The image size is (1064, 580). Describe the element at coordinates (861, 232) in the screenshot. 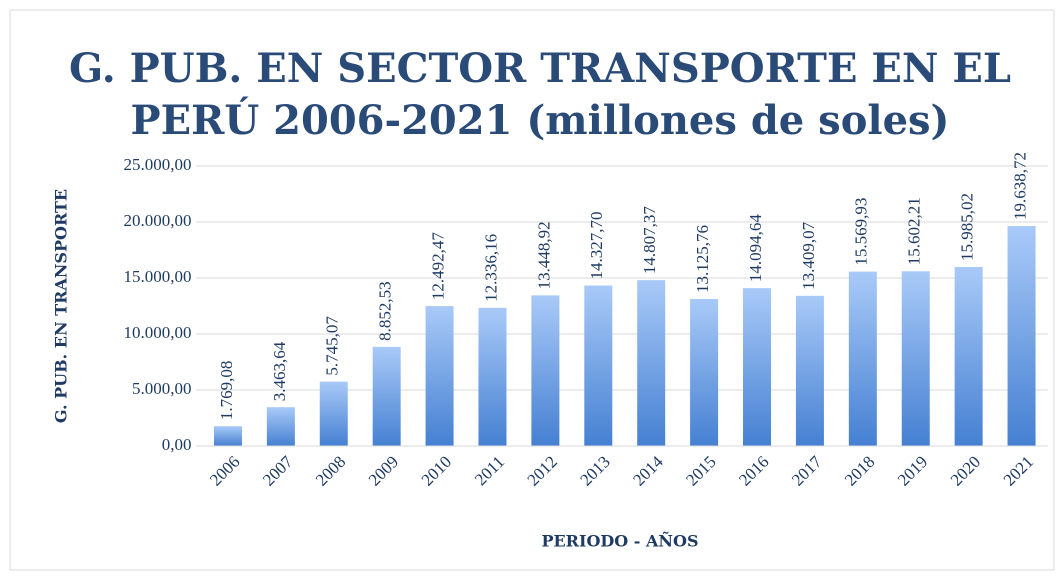

I see `value-label: 15.569,93` at that location.